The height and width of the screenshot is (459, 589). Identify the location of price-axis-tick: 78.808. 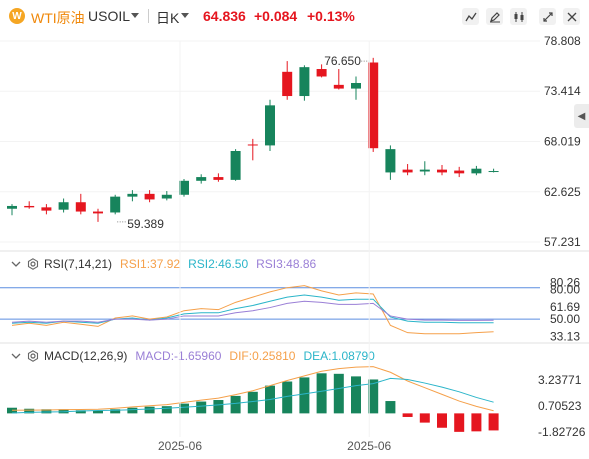
(562, 41).